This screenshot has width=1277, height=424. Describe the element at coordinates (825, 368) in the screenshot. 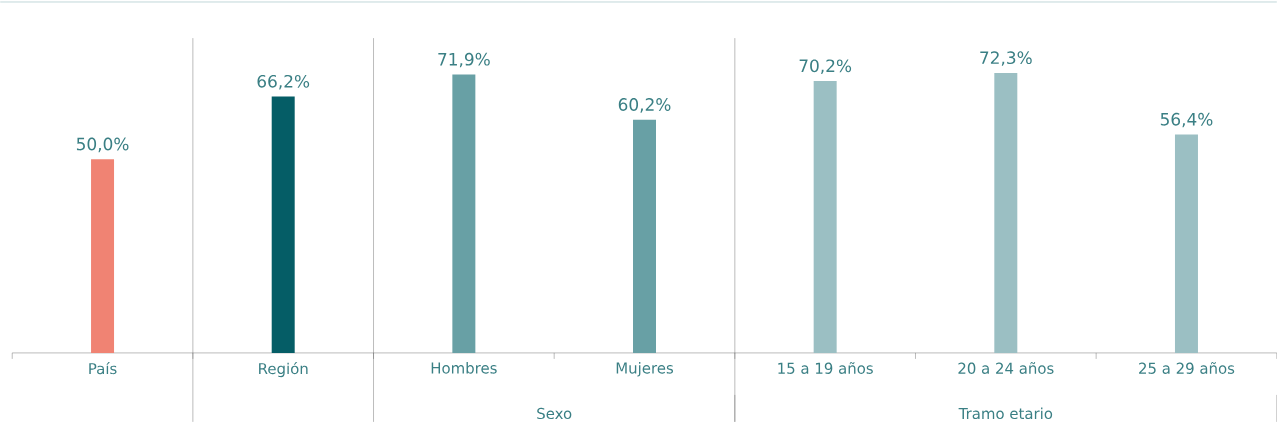

I see `x-tick-label: 15 a 19 años` at that location.